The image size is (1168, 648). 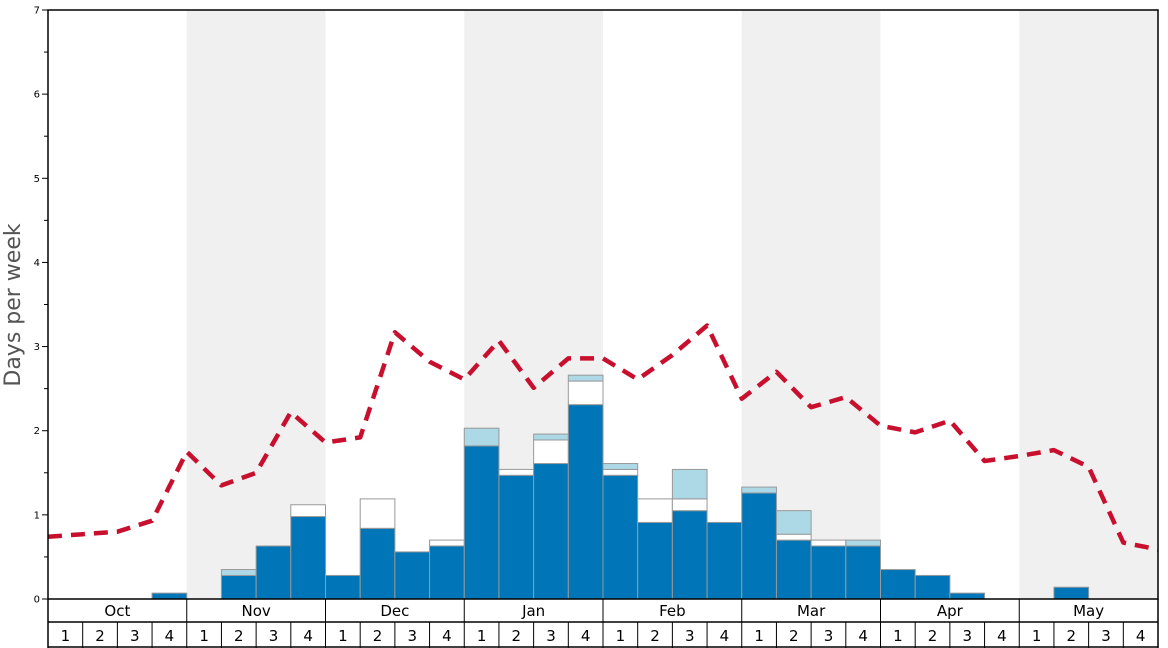 What do you see at coordinates (37, 600) in the screenshot?
I see `y-tick-label: 0` at bounding box center [37, 600].